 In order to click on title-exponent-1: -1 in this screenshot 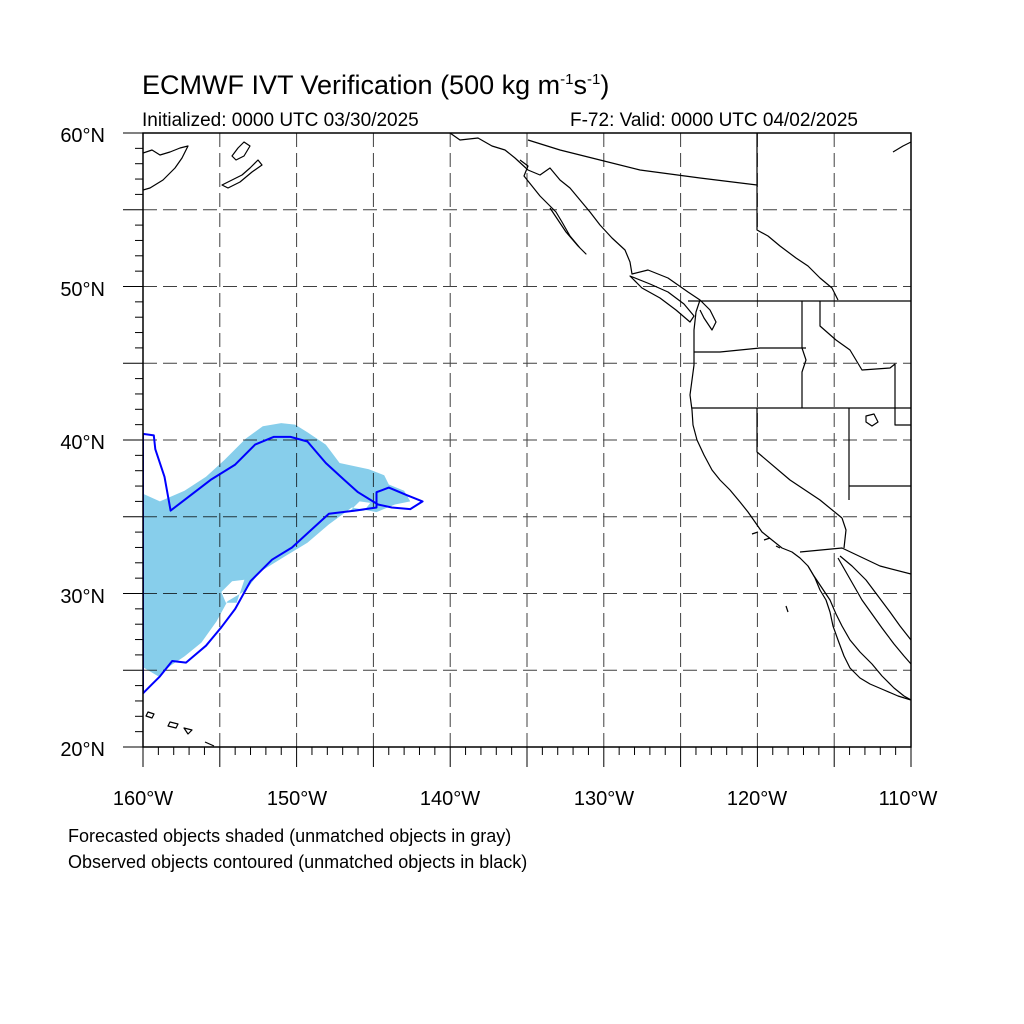, I will do `click(567, 79)`.